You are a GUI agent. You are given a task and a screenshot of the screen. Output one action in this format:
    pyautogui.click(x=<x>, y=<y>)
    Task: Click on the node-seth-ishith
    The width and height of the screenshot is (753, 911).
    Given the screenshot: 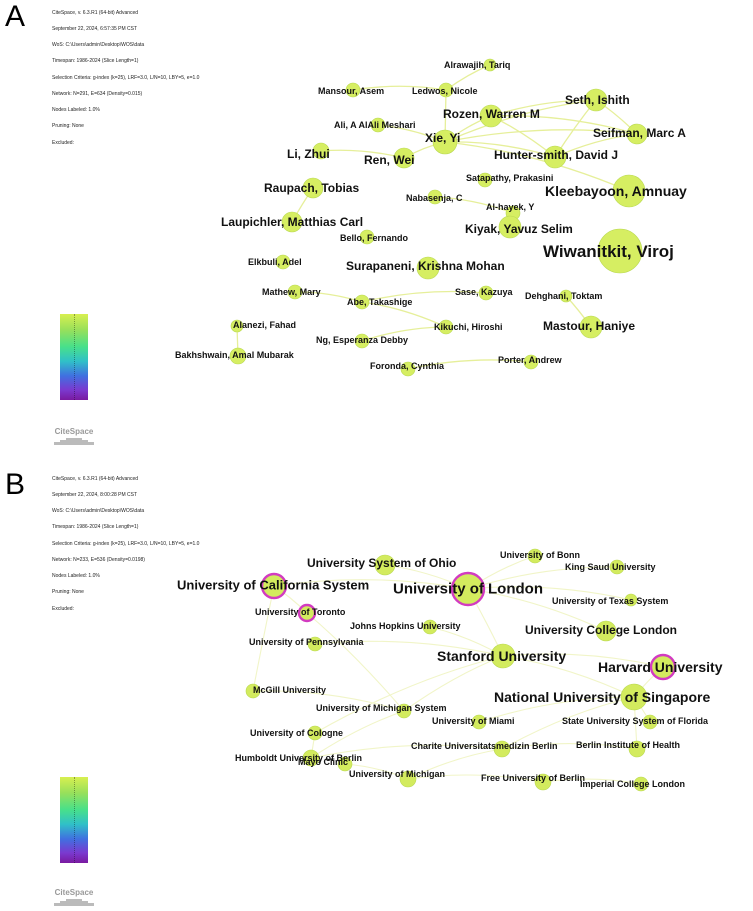 What is the action you would take?
    pyautogui.click(x=596, y=100)
    